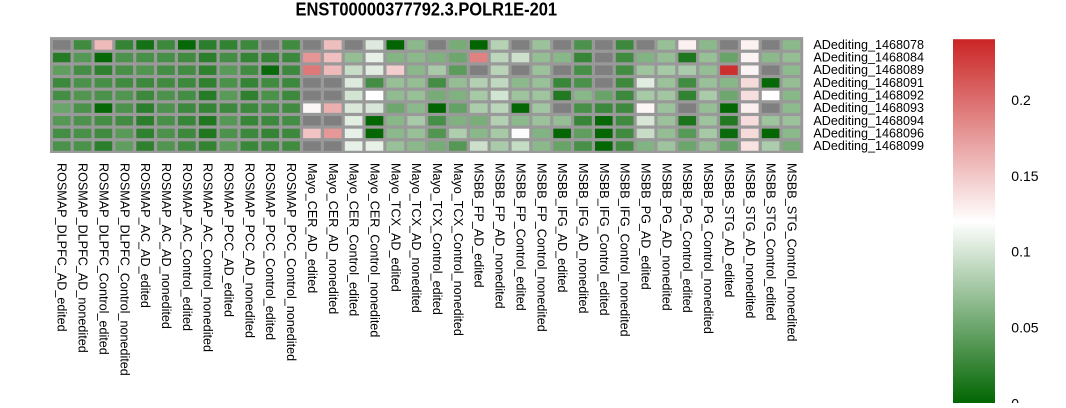  Describe the element at coordinates (249, 250) in the screenshot. I see `svg-text: ROSMAP_PCC_AD_nonedited` at that location.